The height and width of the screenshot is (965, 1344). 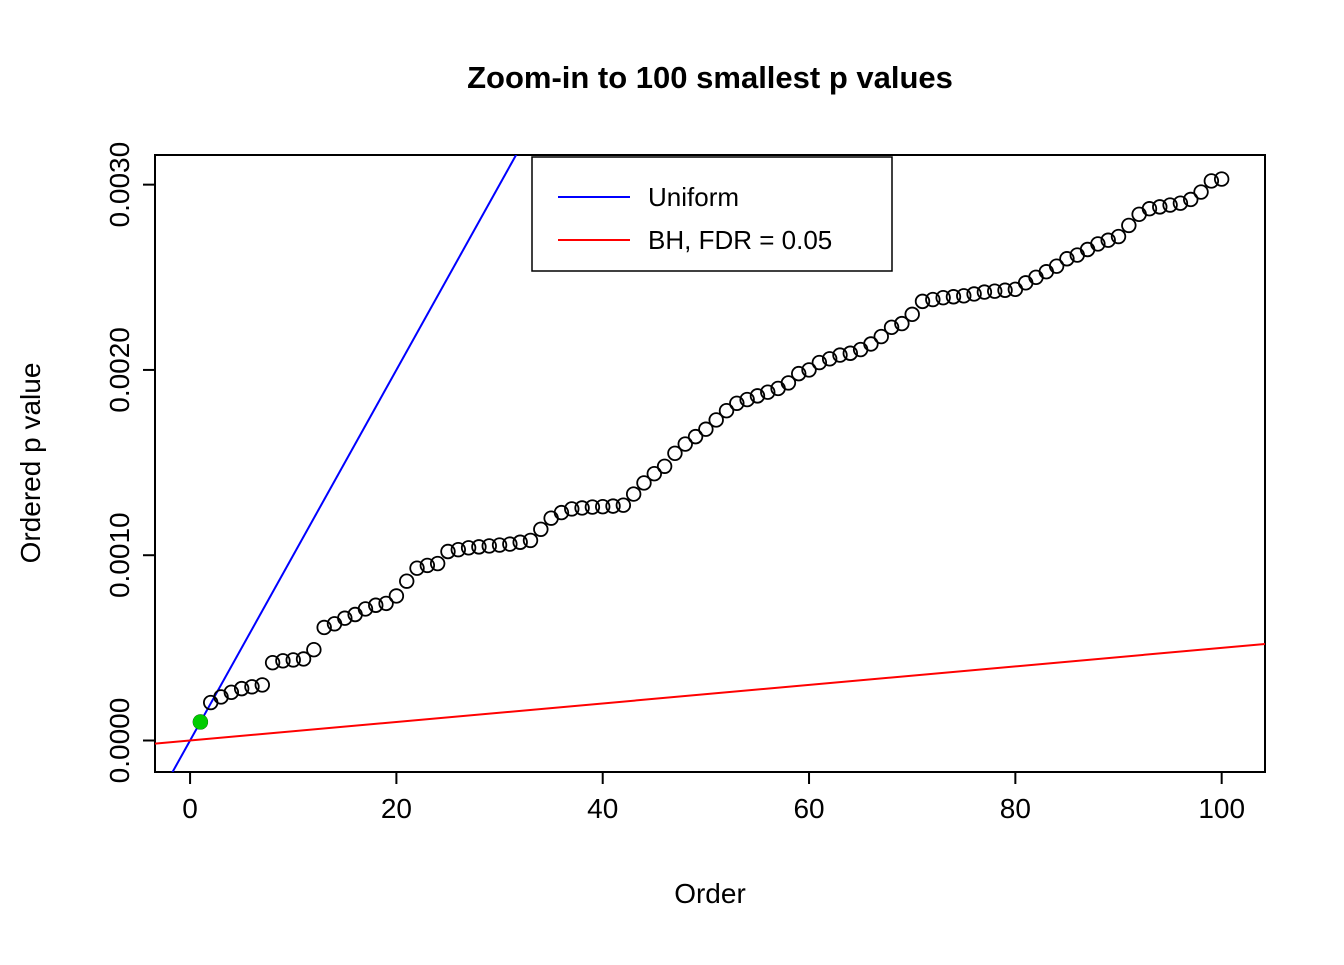 I want to click on x-tick-label: 20, so click(x=396, y=808).